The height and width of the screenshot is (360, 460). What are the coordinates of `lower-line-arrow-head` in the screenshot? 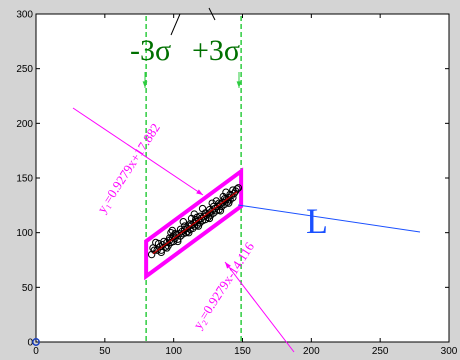 It's located at (228, 265).